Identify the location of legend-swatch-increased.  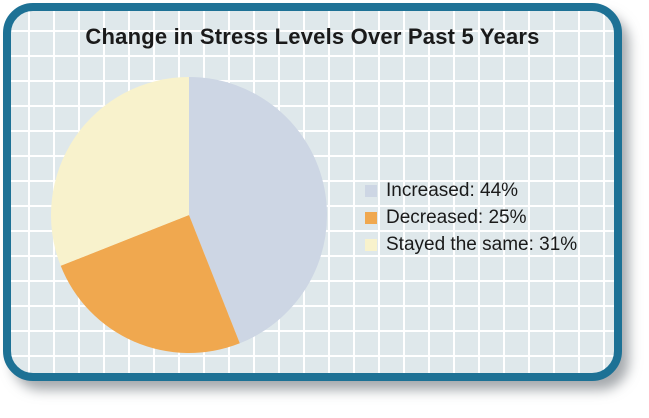
(371, 190).